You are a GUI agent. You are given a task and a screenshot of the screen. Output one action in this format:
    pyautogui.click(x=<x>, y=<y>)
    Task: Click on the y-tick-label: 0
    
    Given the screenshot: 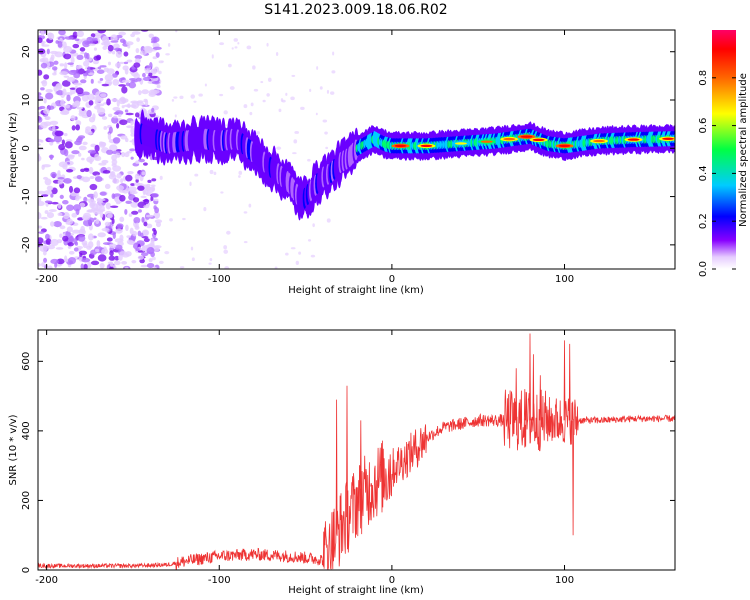 What is the action you would take?
    pyautogui.click(x=26, y=148)
    